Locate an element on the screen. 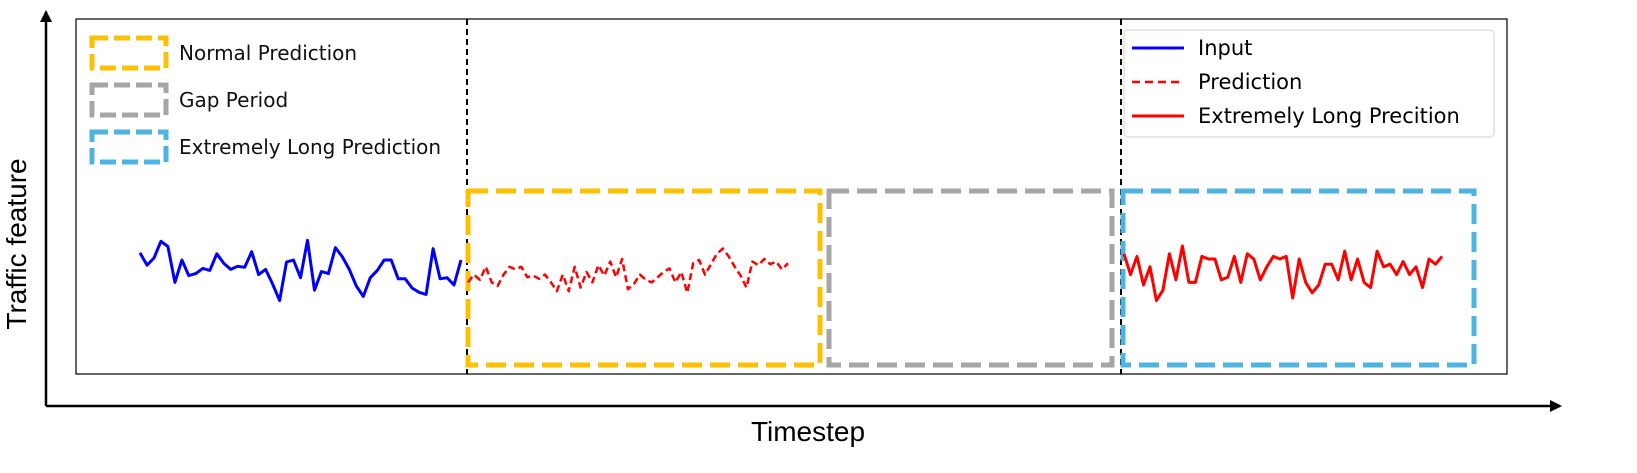 The width and height of the screenshot is (1637, 473). legend-swatch-normal is located at coordinates (129, 53).